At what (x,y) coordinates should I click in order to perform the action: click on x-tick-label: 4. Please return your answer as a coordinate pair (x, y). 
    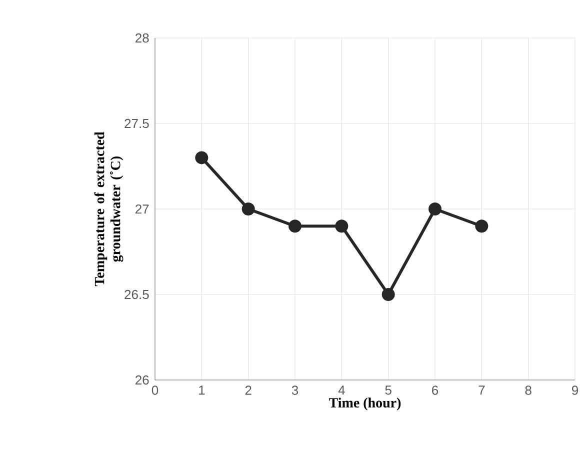
    Looking at the image, I should click on (341, 390).